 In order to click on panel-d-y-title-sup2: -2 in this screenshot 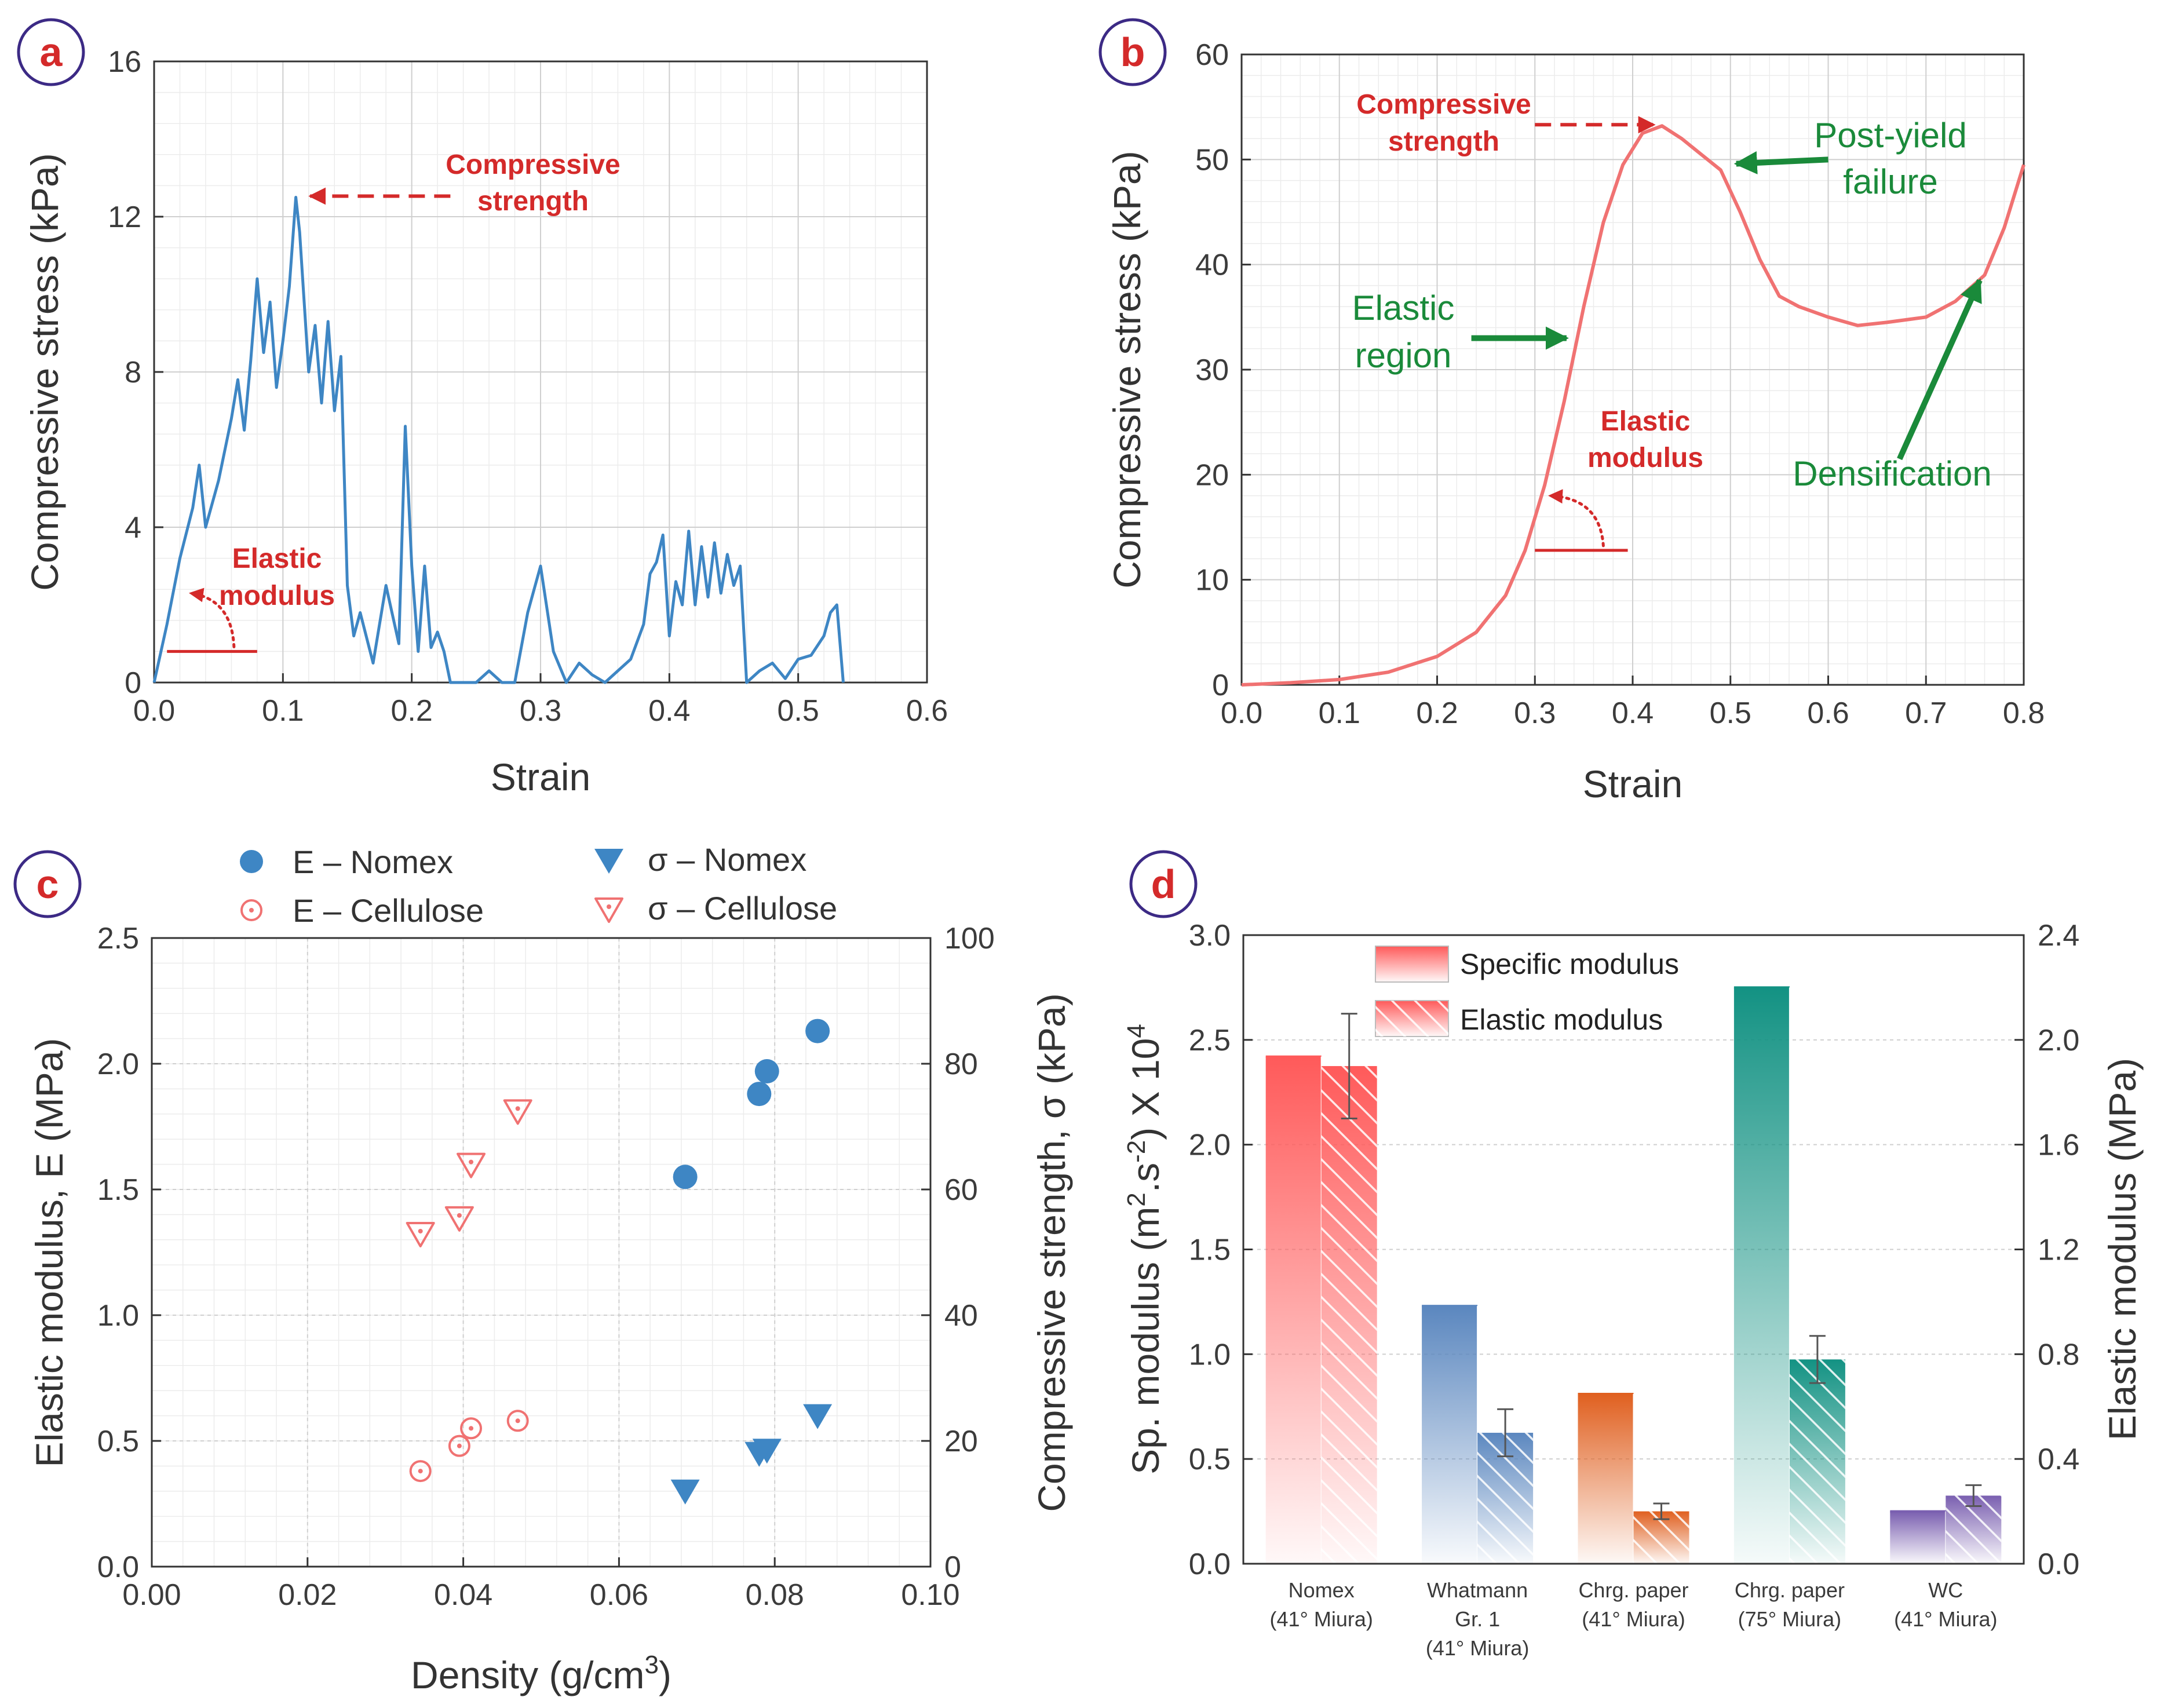, I will do `click(1136, 1151)`.